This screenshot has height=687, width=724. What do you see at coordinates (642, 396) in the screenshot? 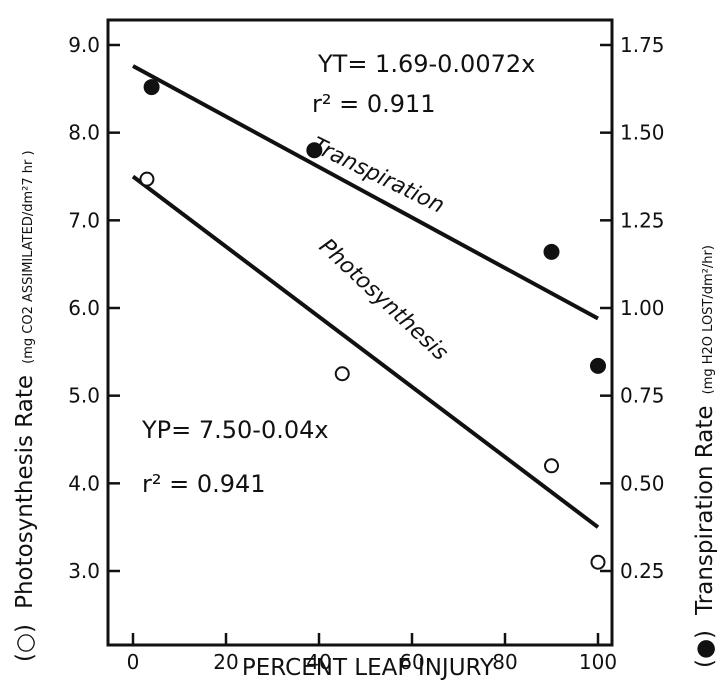
I see `y-right-tick-label: 0.75` at bounding box center [642, 396].